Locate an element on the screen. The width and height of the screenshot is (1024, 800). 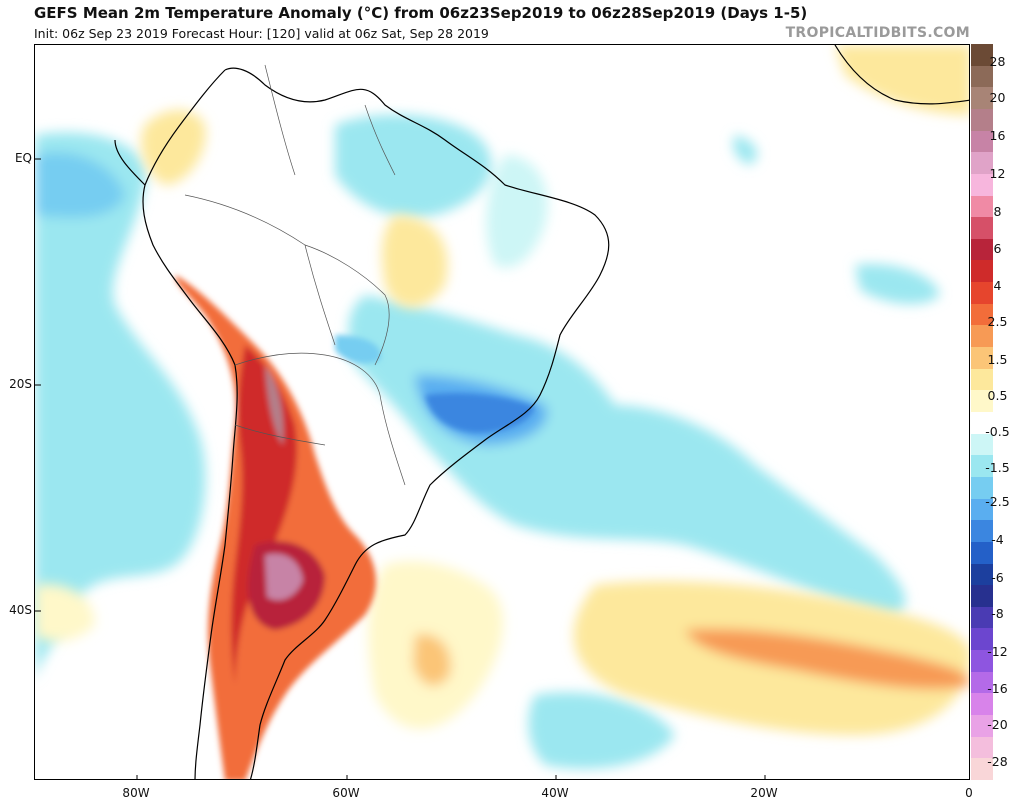
lat-label-20s: 20S is located at coordinates (20, 384).